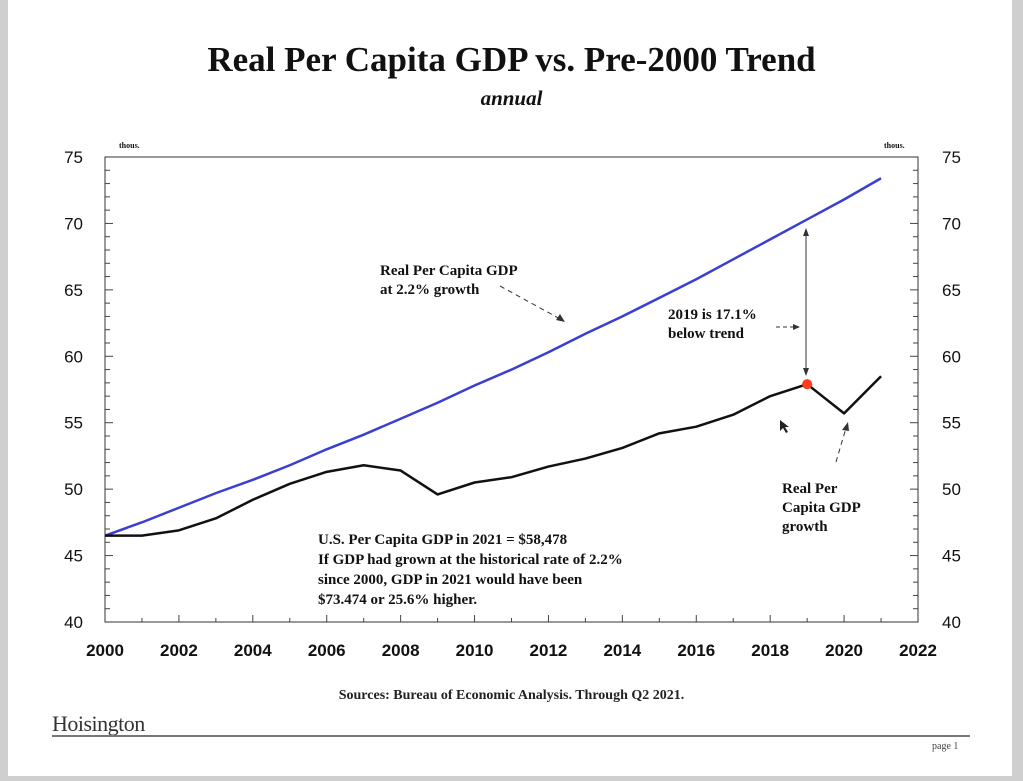  What do you see at coordinates (179, 650) in the screenshot?
I see `x-tick-label: 2002` at bounding box center [179, 650].